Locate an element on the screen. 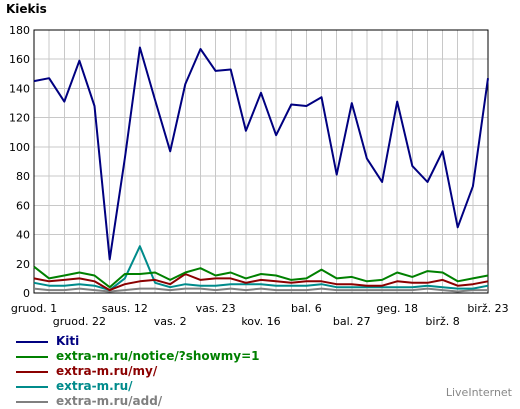  x-tick-label: bal. 6 is located at coordinates (306, 308).